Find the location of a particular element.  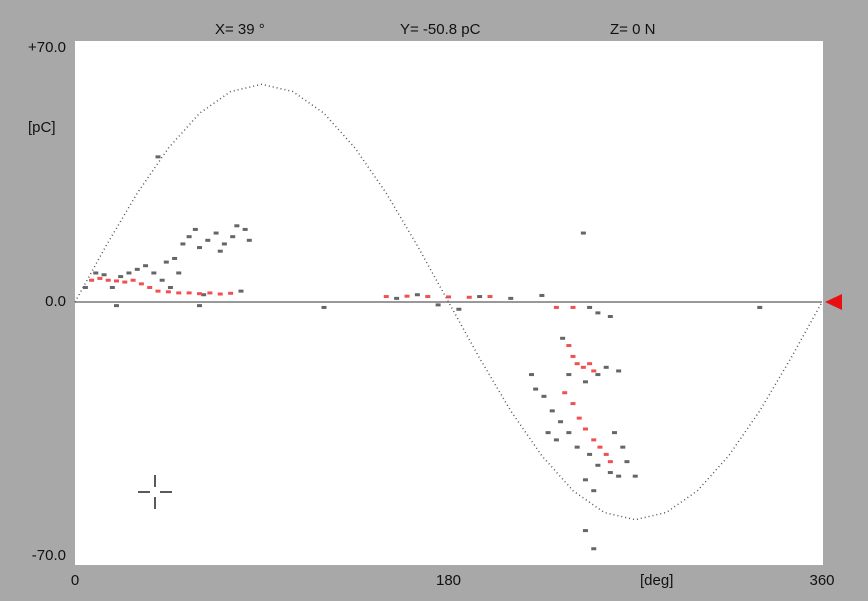

z-readout: Z= 0 N is located at coordinates (632, 29).